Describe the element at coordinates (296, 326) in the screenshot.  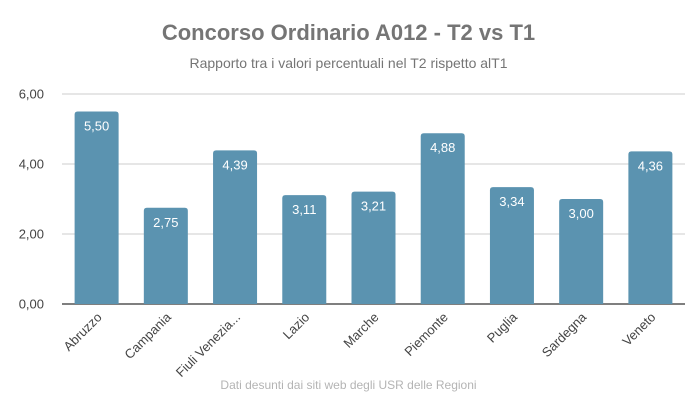
I see `x-tick-label: Lazio` at that location.